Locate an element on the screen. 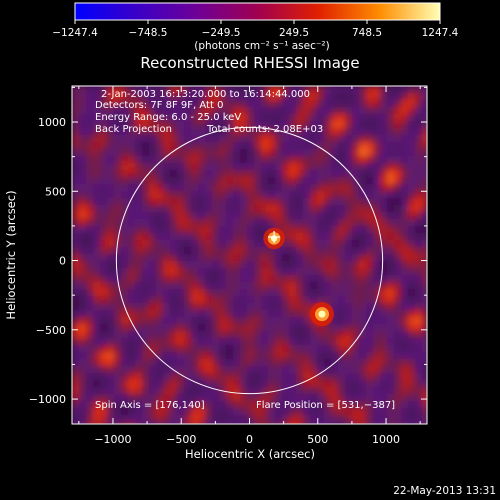 The height and width of the screenshot is (500, 500). x-tick-label: −500 is located at coordinates (181, 439).